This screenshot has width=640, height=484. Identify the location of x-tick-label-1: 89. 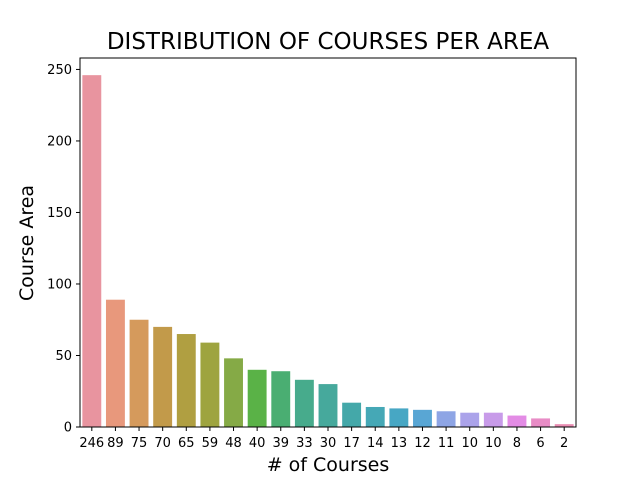
(115, 443).